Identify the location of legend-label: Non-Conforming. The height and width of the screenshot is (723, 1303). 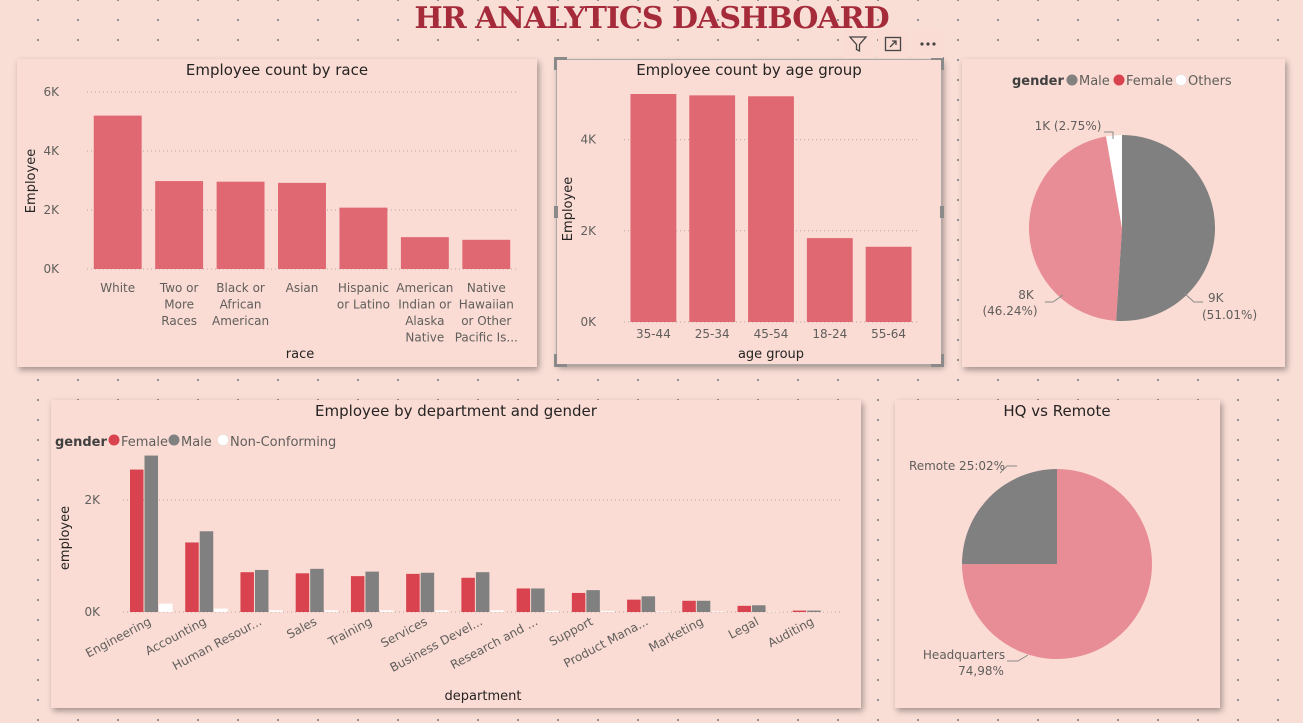
(283, 442).